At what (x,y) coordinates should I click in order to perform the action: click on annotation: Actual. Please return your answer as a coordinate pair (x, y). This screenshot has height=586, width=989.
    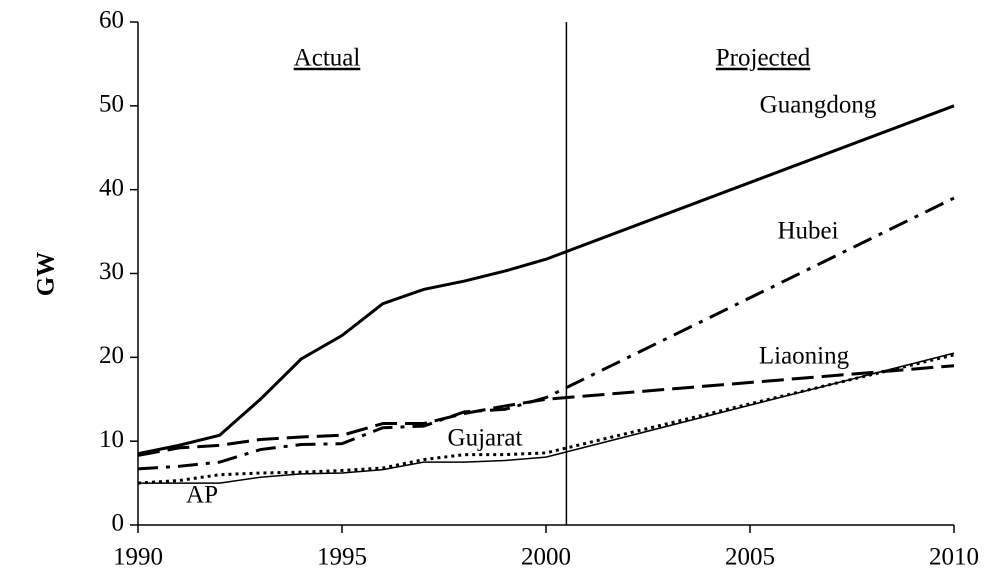
    Looking at the image, I should click on (327, 58).